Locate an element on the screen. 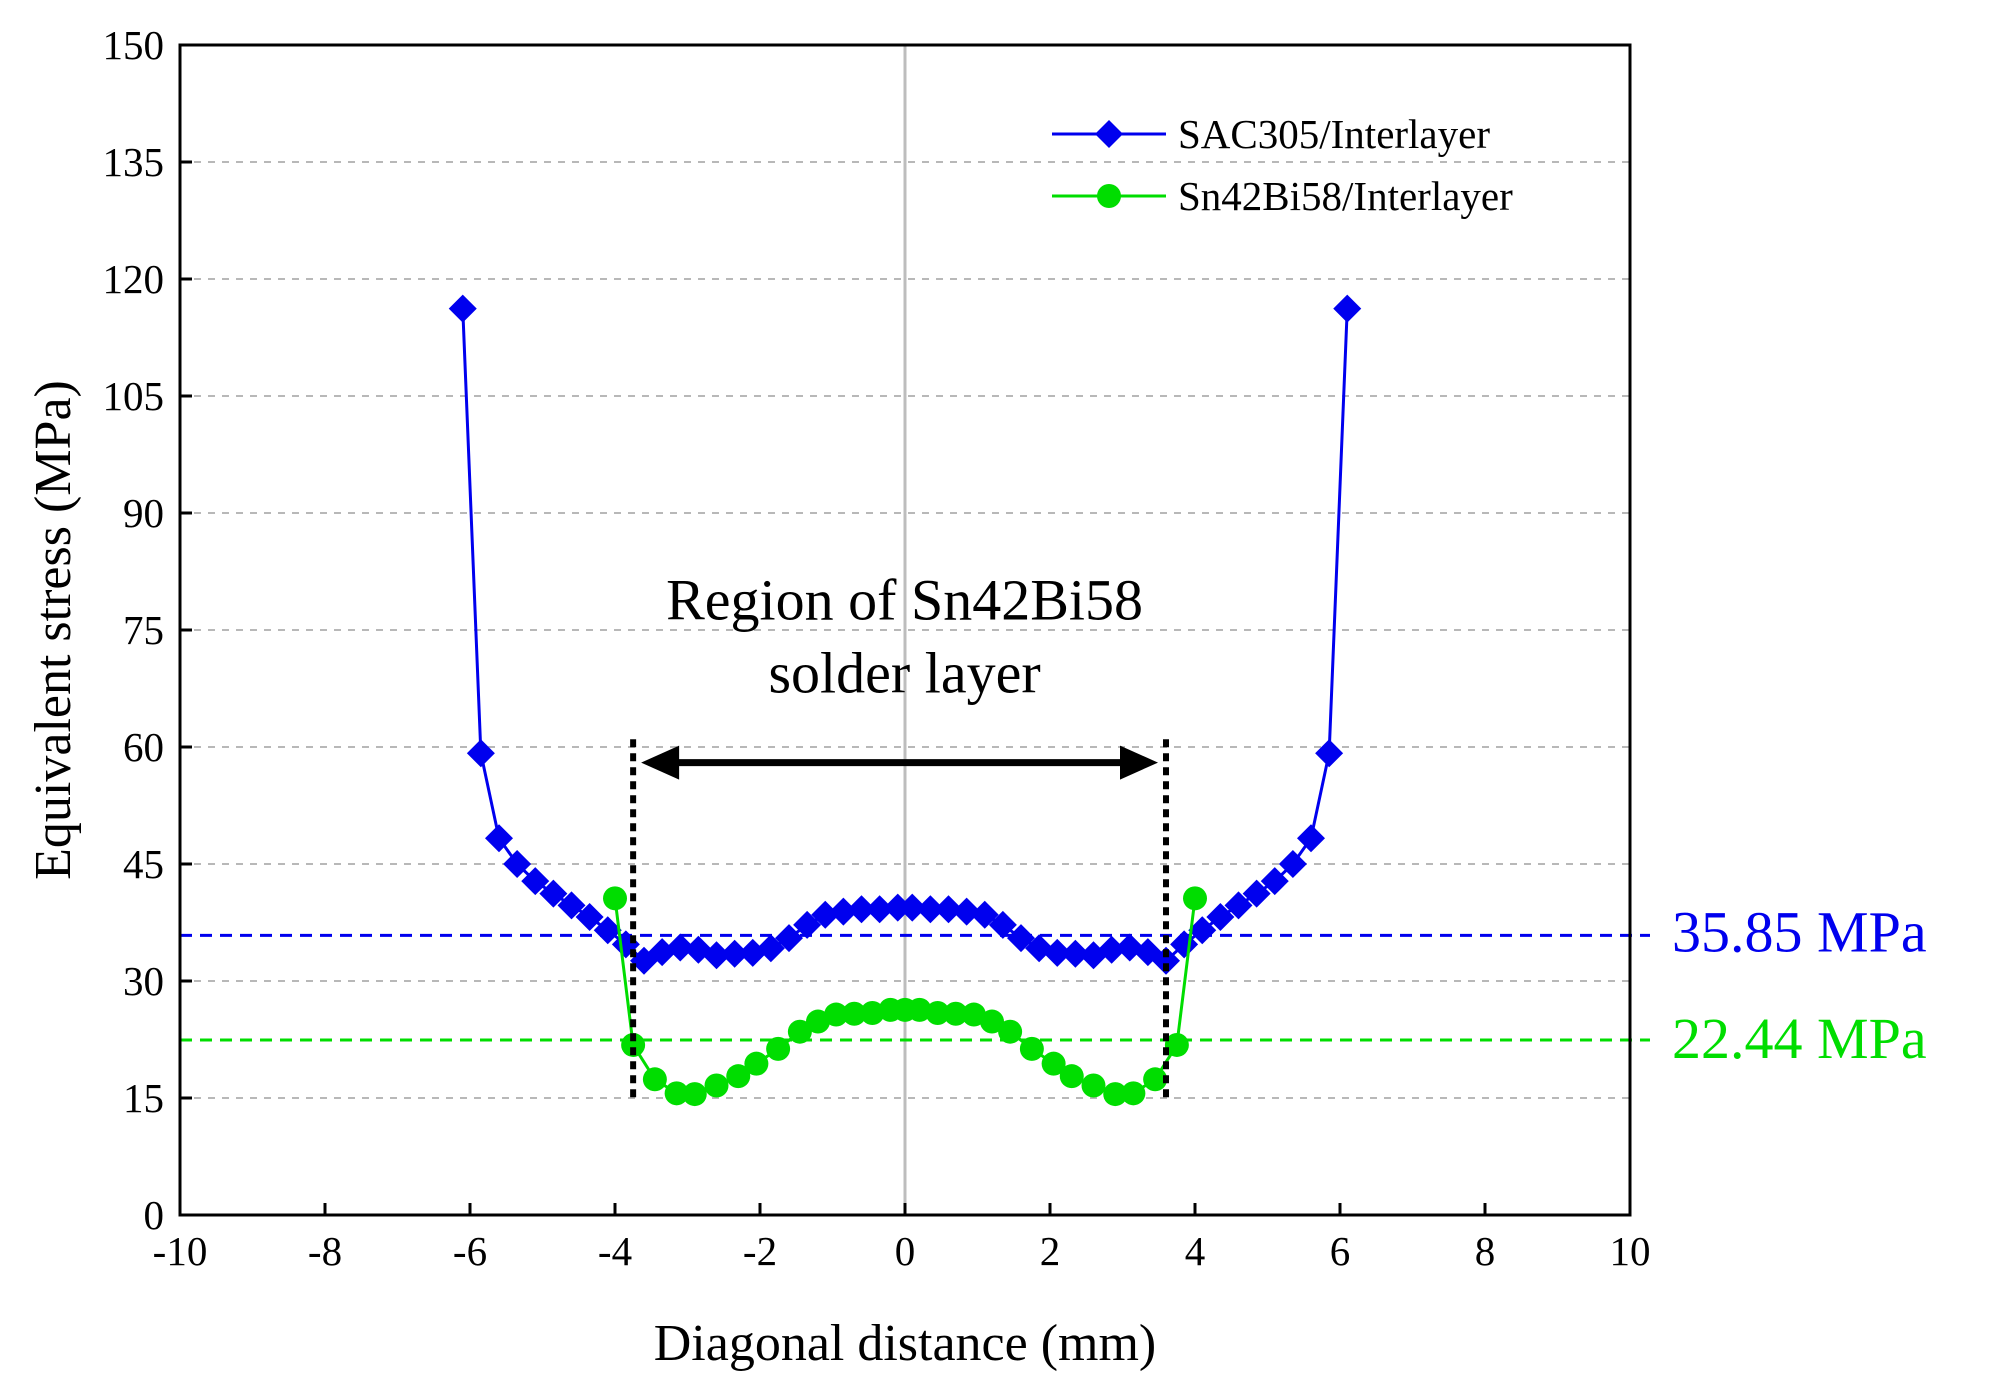 This screenshot has height=1393, width=1989. x-tick-label: -8 is located at coordinates (325, 1251).